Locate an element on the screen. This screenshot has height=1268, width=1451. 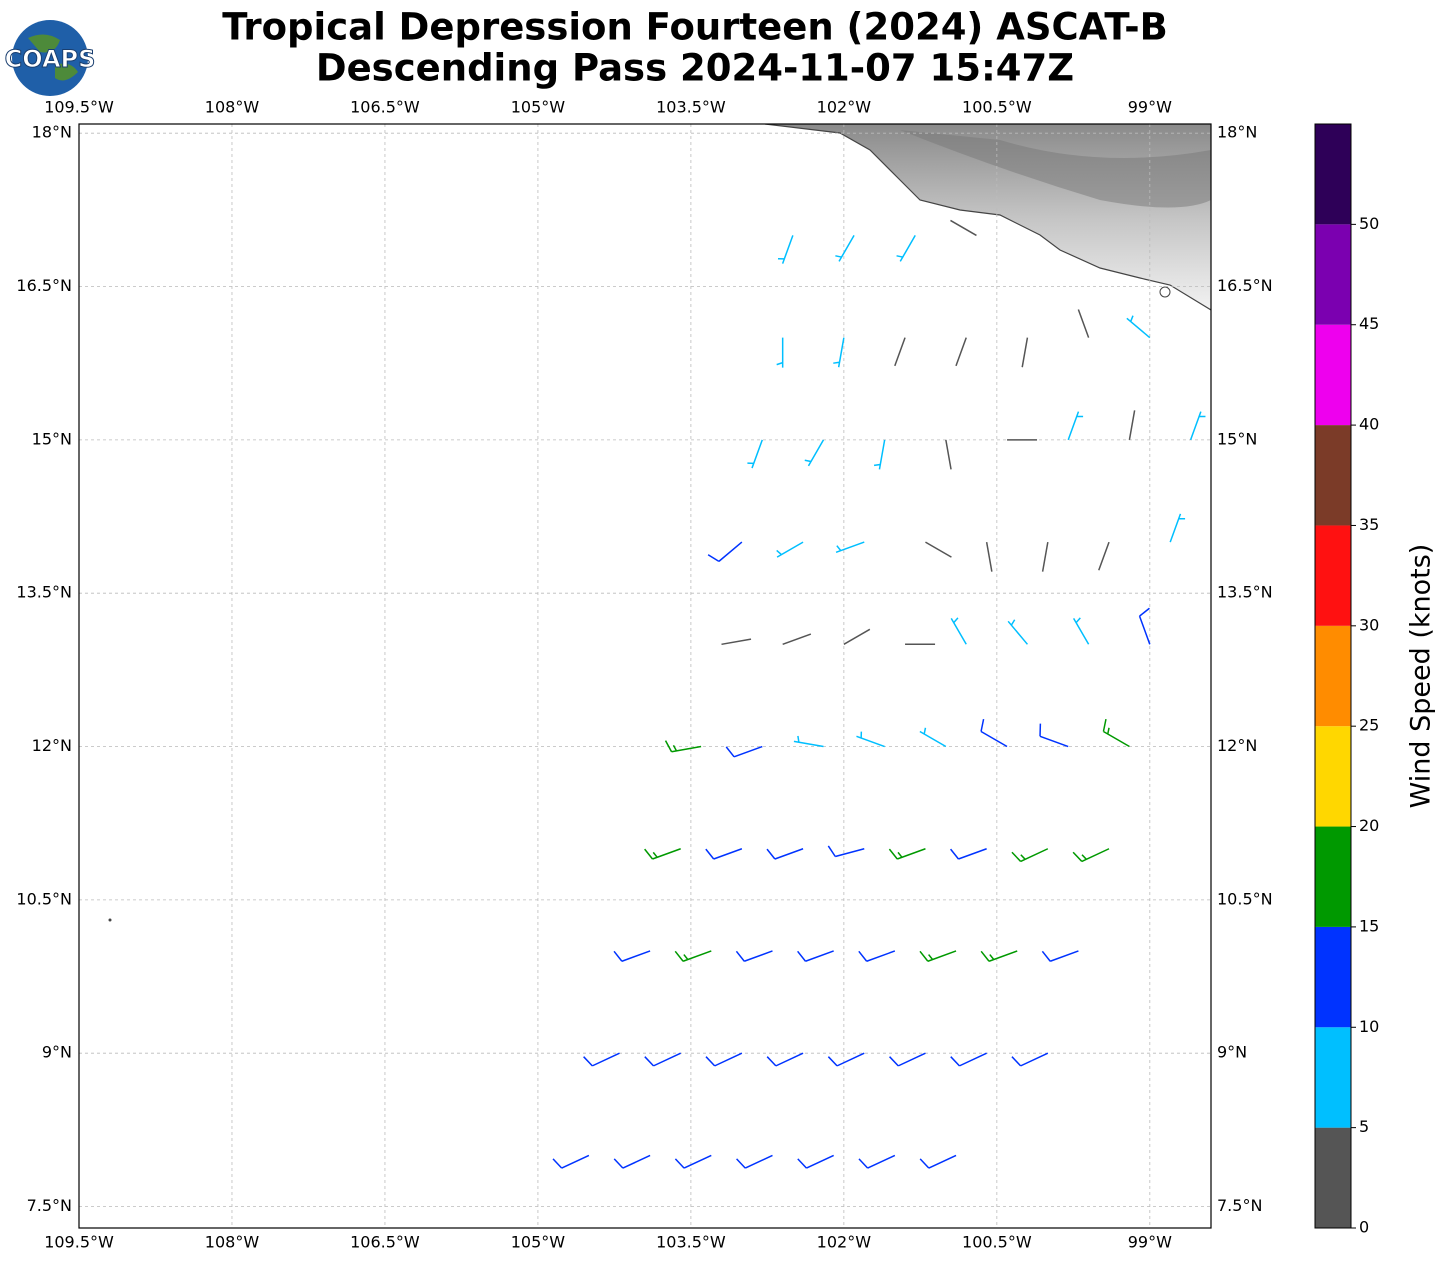
x-tick-label: 102°W is located at coordinates (844, 107).